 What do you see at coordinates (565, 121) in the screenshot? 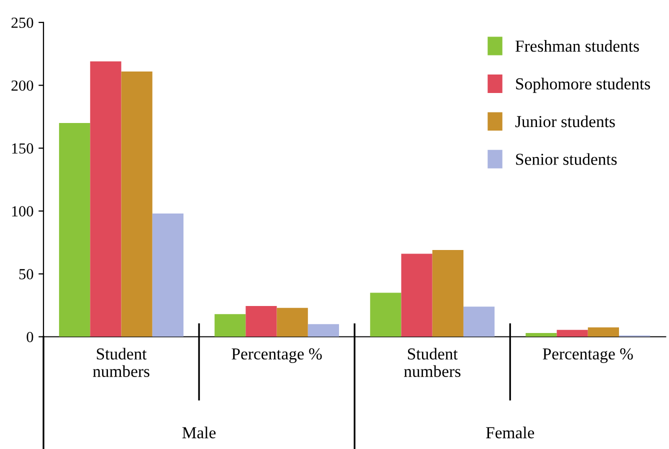
I see `legend-label: Junior students` at bounding box center [565, 121].